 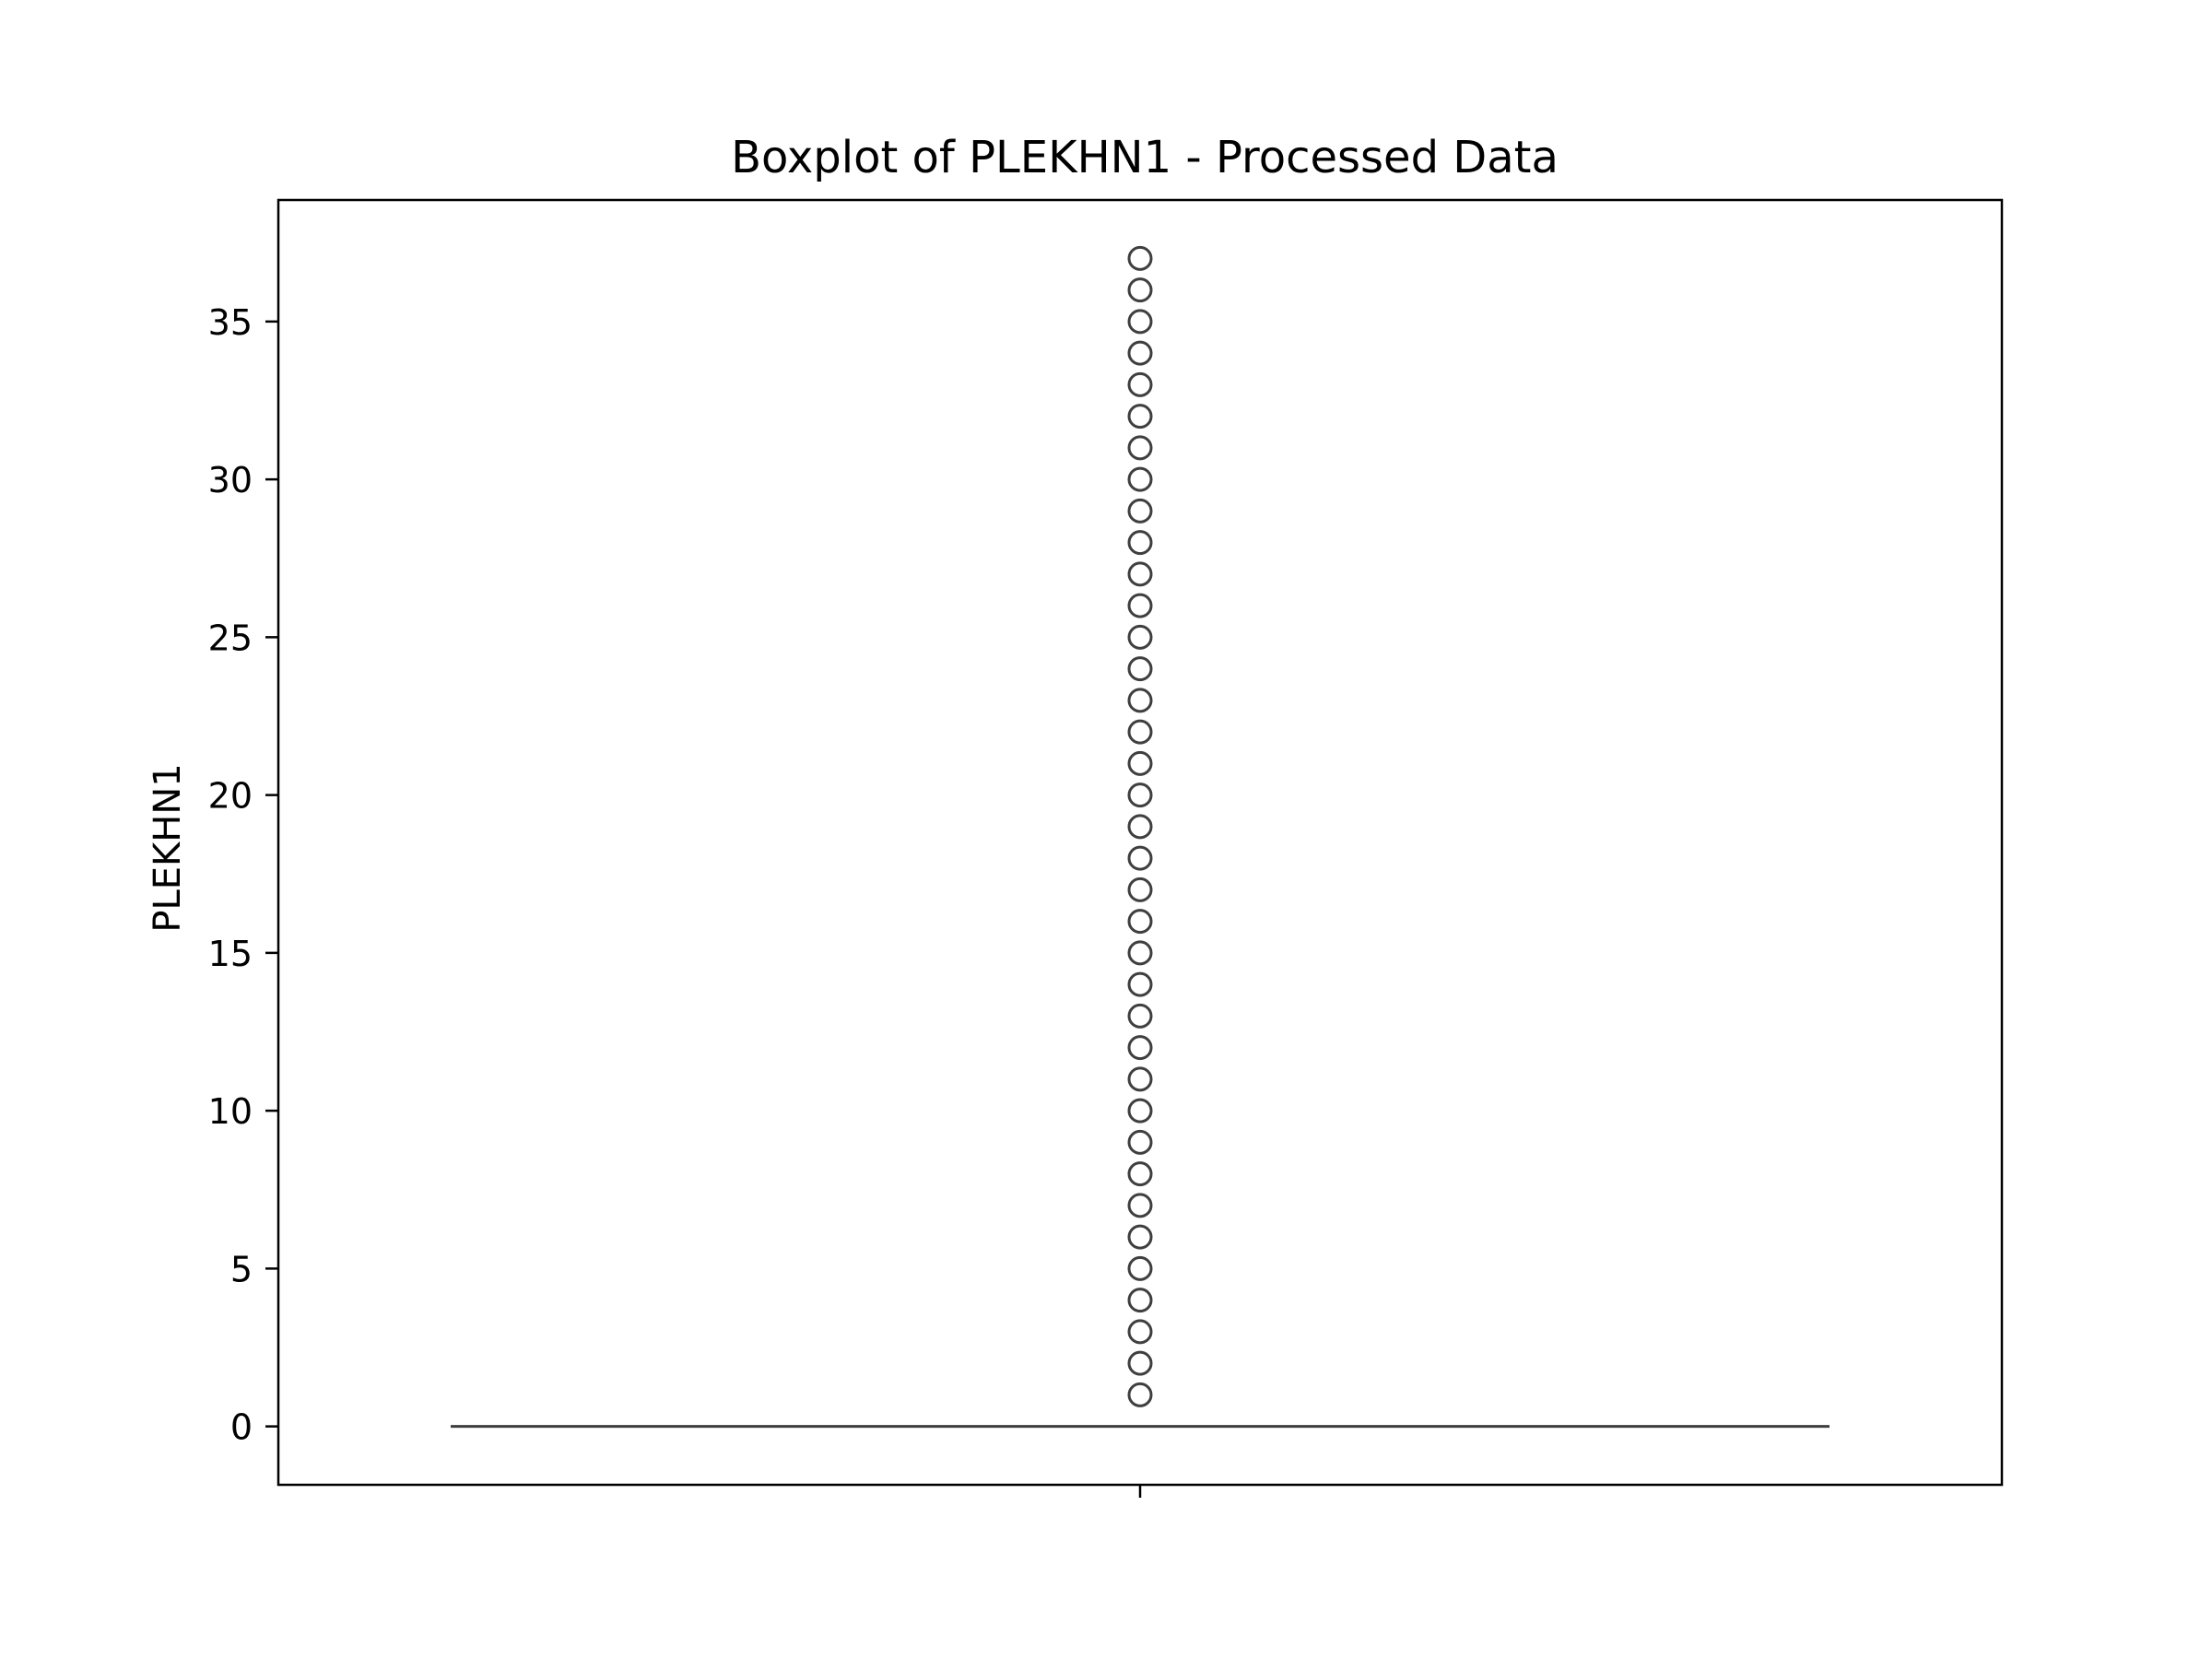 What do you see at coordinates (241, 1427) in the screenshot?
I see `y-tick-label: 0` at bounding box center [241, 1427].